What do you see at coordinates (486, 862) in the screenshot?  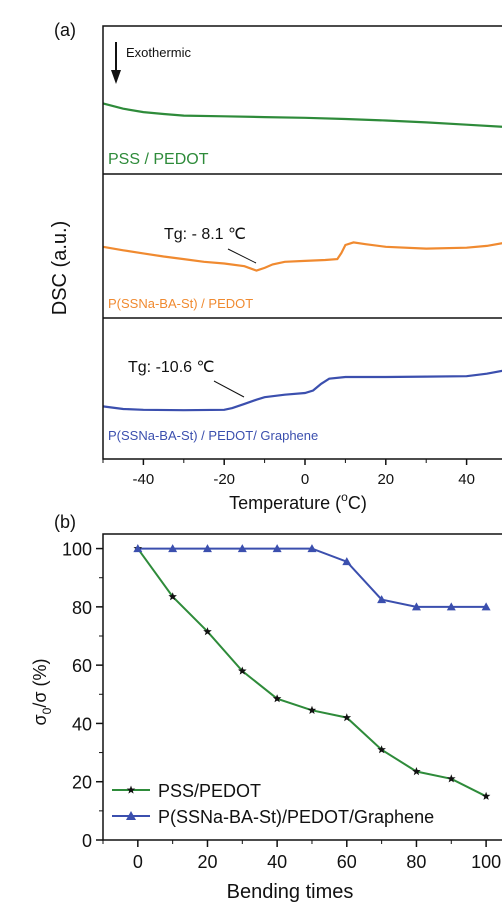 I see `b-xtick-label-5: 100` at bounding box center [486, 862].